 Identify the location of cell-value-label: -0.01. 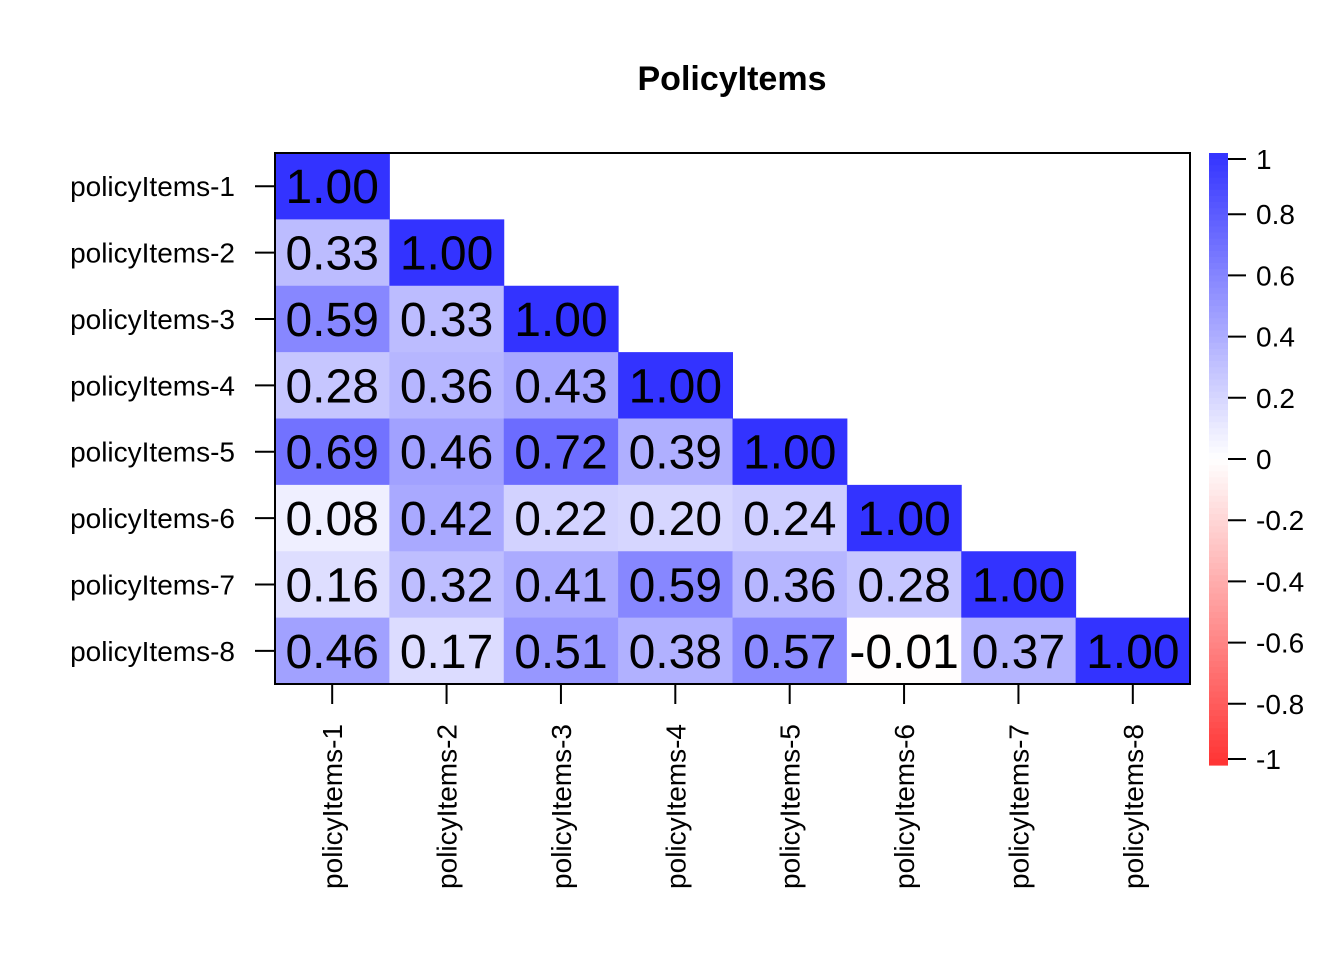
(903, 652).